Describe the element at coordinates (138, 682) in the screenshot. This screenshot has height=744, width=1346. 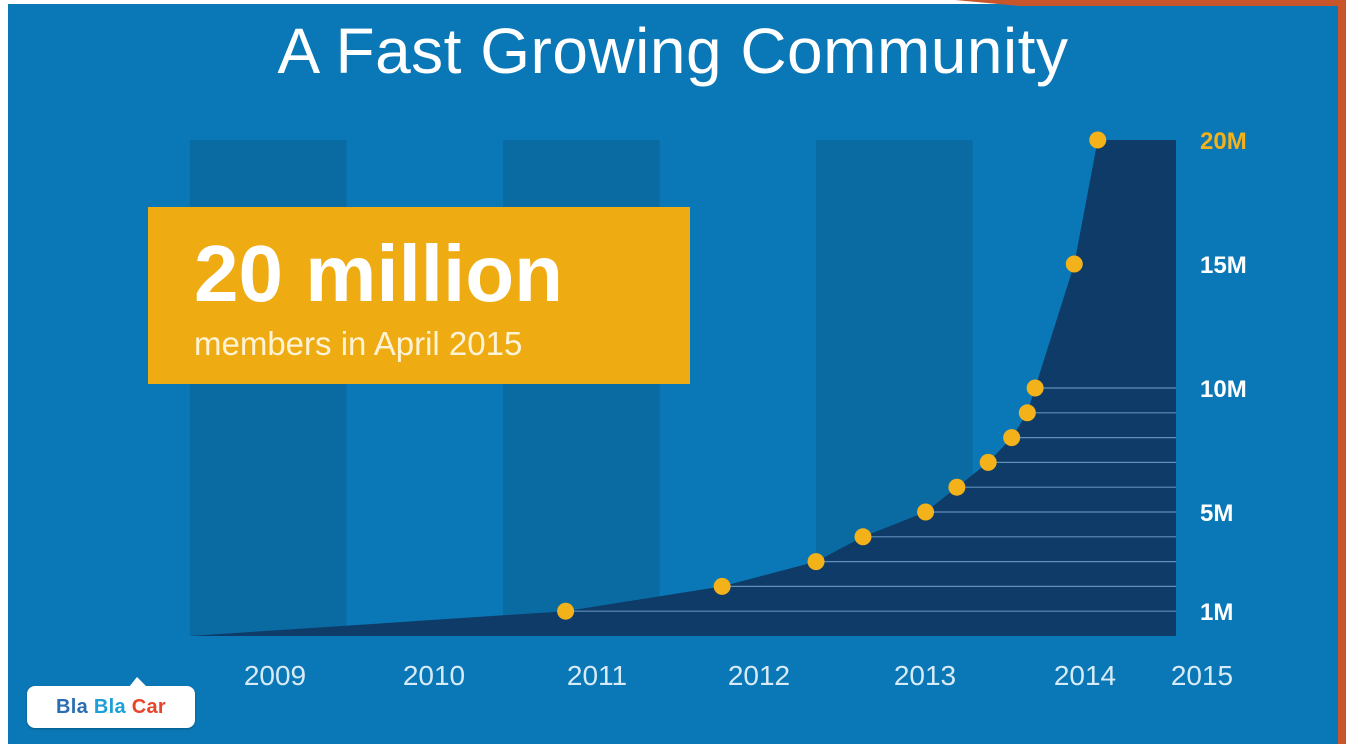
I see `logo-speech-tail` at that location.